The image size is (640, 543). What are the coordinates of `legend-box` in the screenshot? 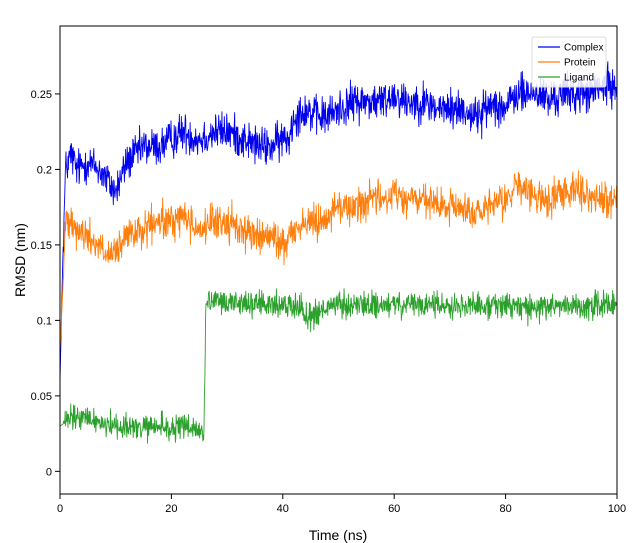 It's located at (569, 62).